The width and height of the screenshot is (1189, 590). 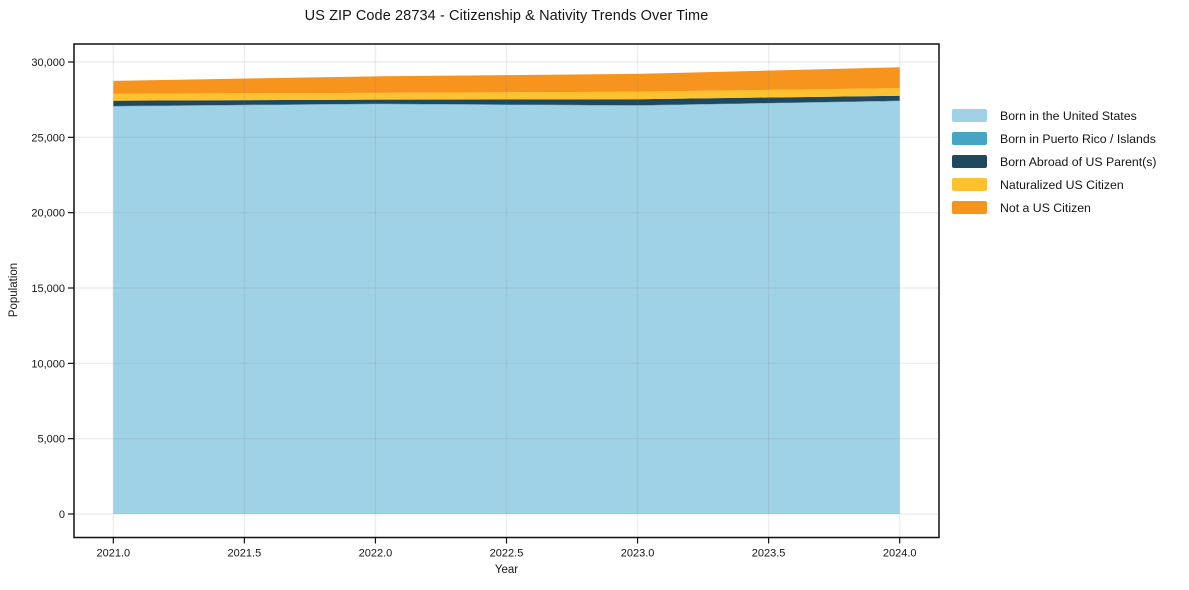 What do you see at coordinates (506, 80) in the screenshot?
I see `area-not-a-us-citizen` at bounding box center [506, 80].